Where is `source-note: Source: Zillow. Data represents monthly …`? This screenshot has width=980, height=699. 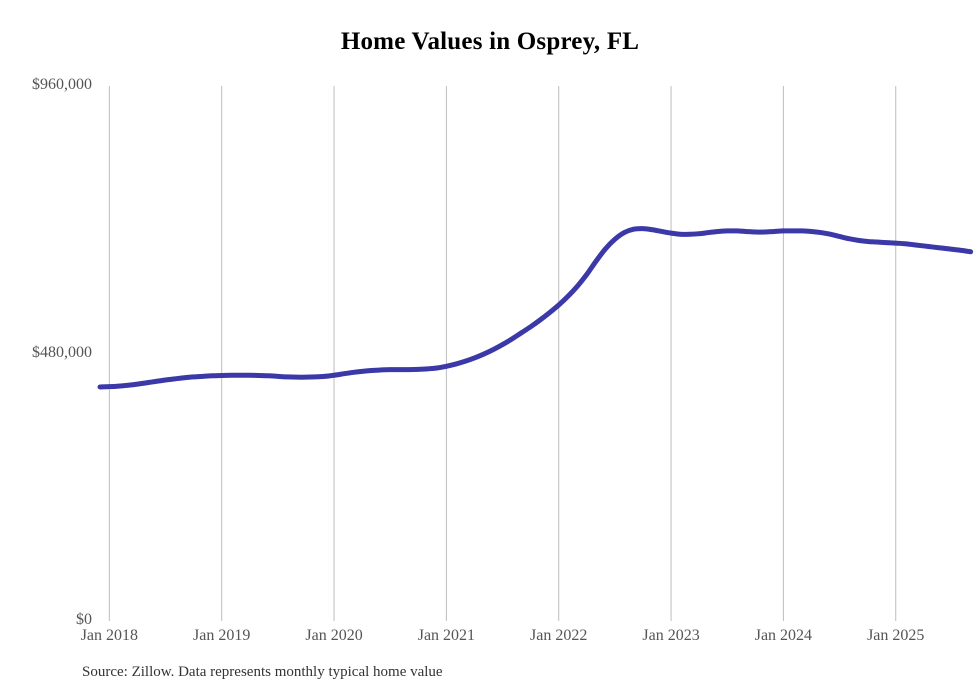
source-note: Source: Zillow. Data represents monthly … is located at coordinates (262, 672).